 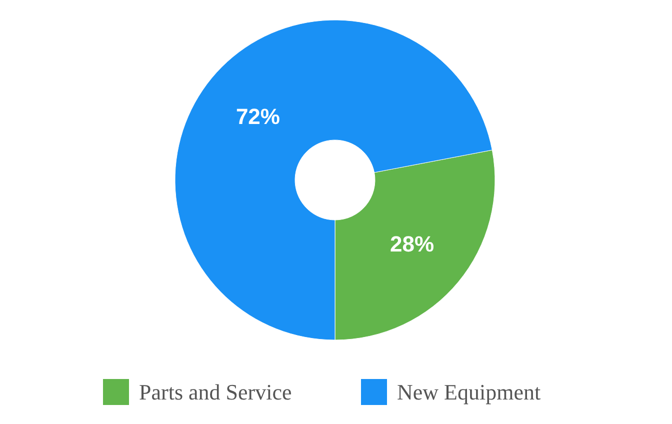 I want to click on data-label: 28%, so click(x=412, y=243).